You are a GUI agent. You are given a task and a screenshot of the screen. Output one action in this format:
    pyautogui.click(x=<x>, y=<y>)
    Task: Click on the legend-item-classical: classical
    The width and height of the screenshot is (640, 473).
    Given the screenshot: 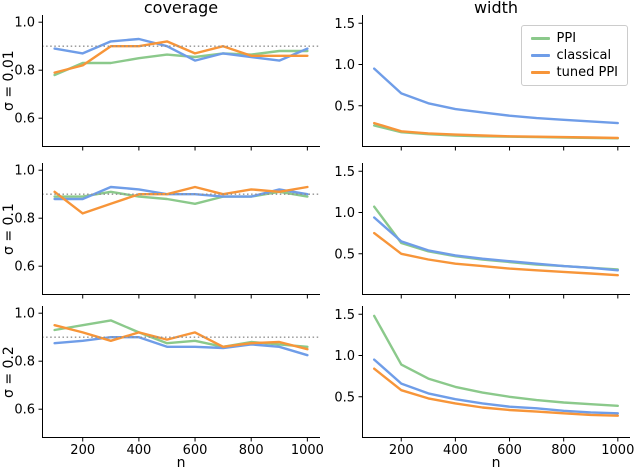 What is the action you would take?
    pyautogui.click(x=574, y=55)
    